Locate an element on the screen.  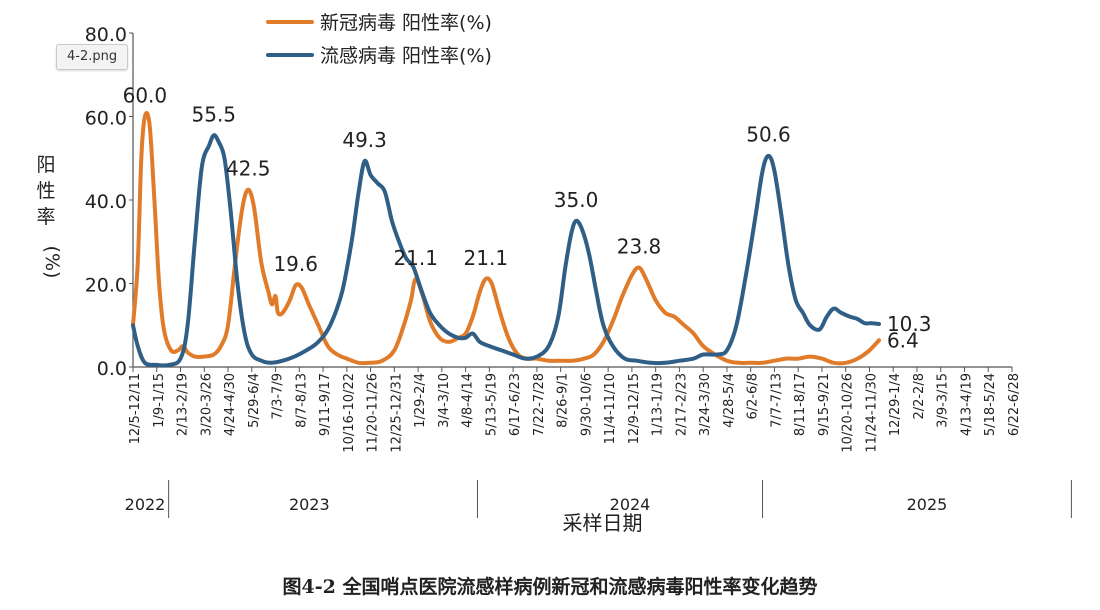
x-tick-label: 2/13-2/19 is located at coordinates (183, 404).